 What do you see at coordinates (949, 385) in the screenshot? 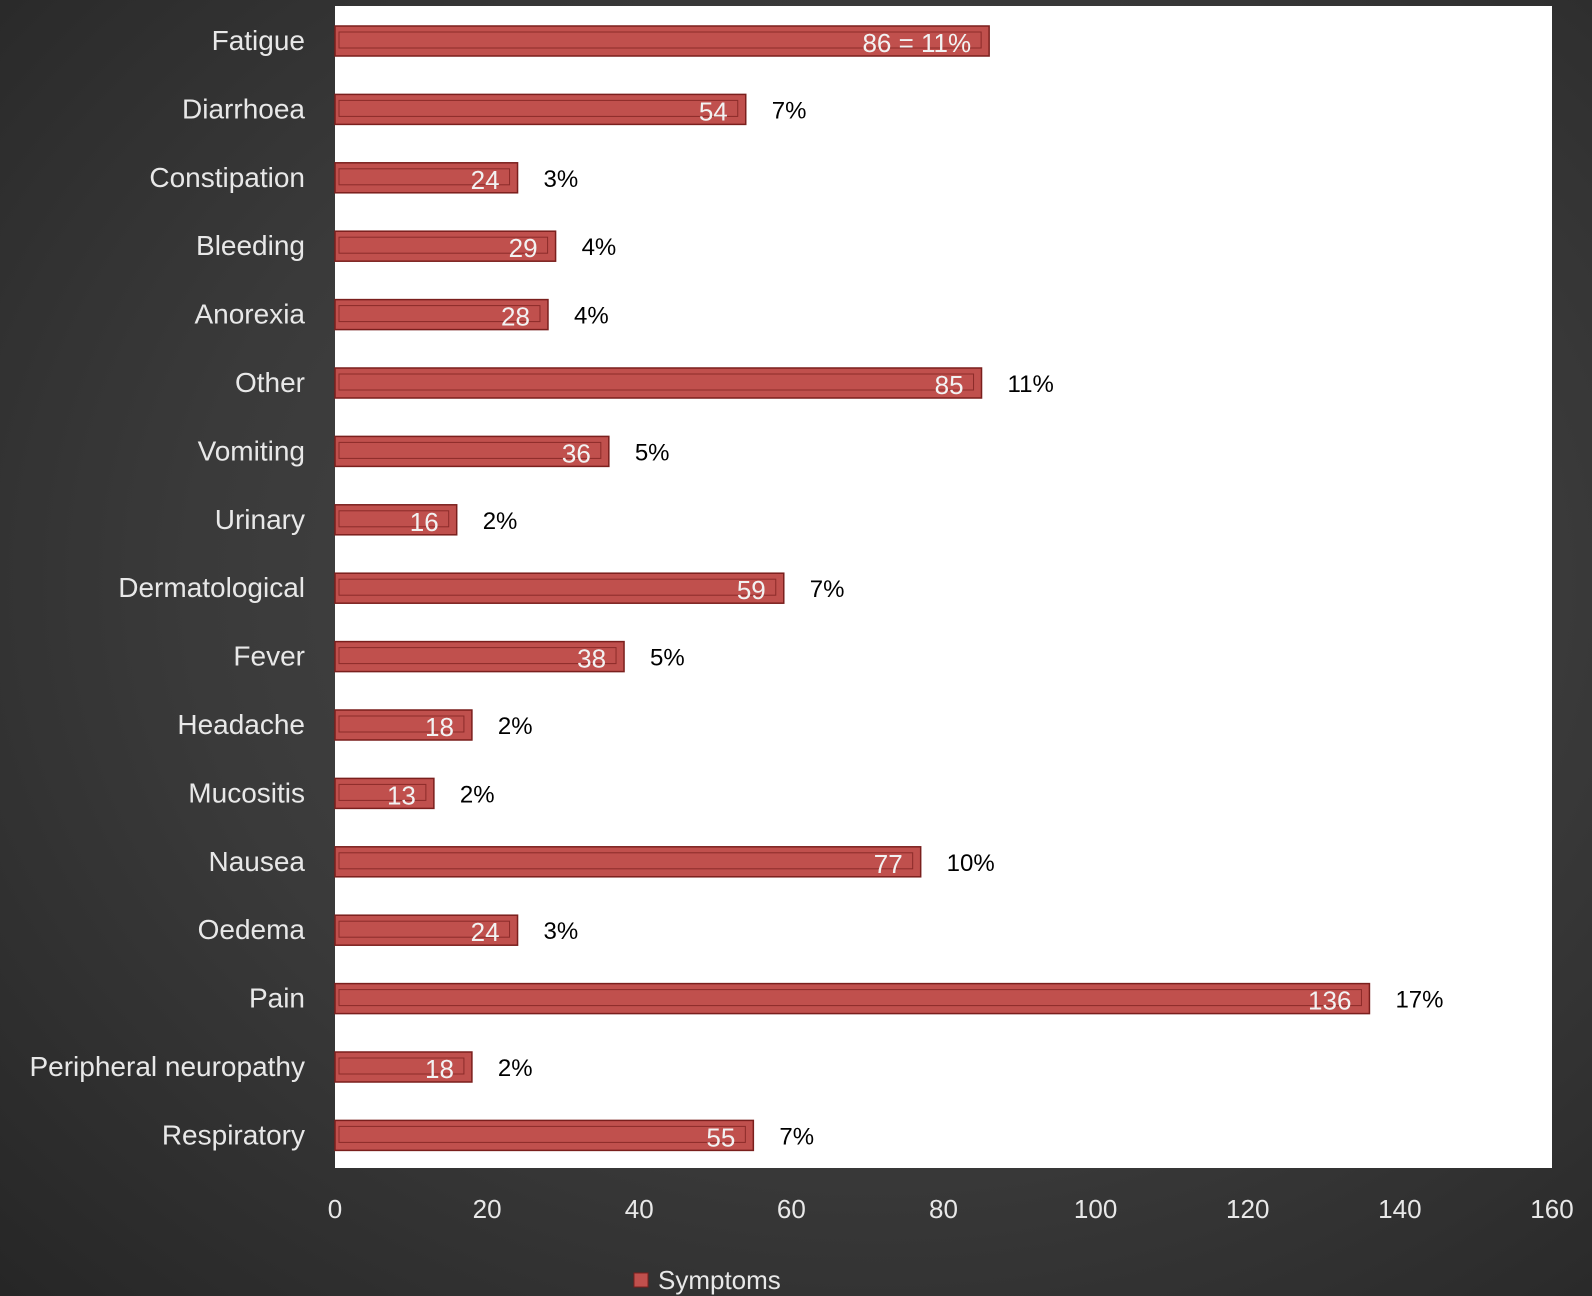
I see `data-label: 85` at bounding box center [949, 385].